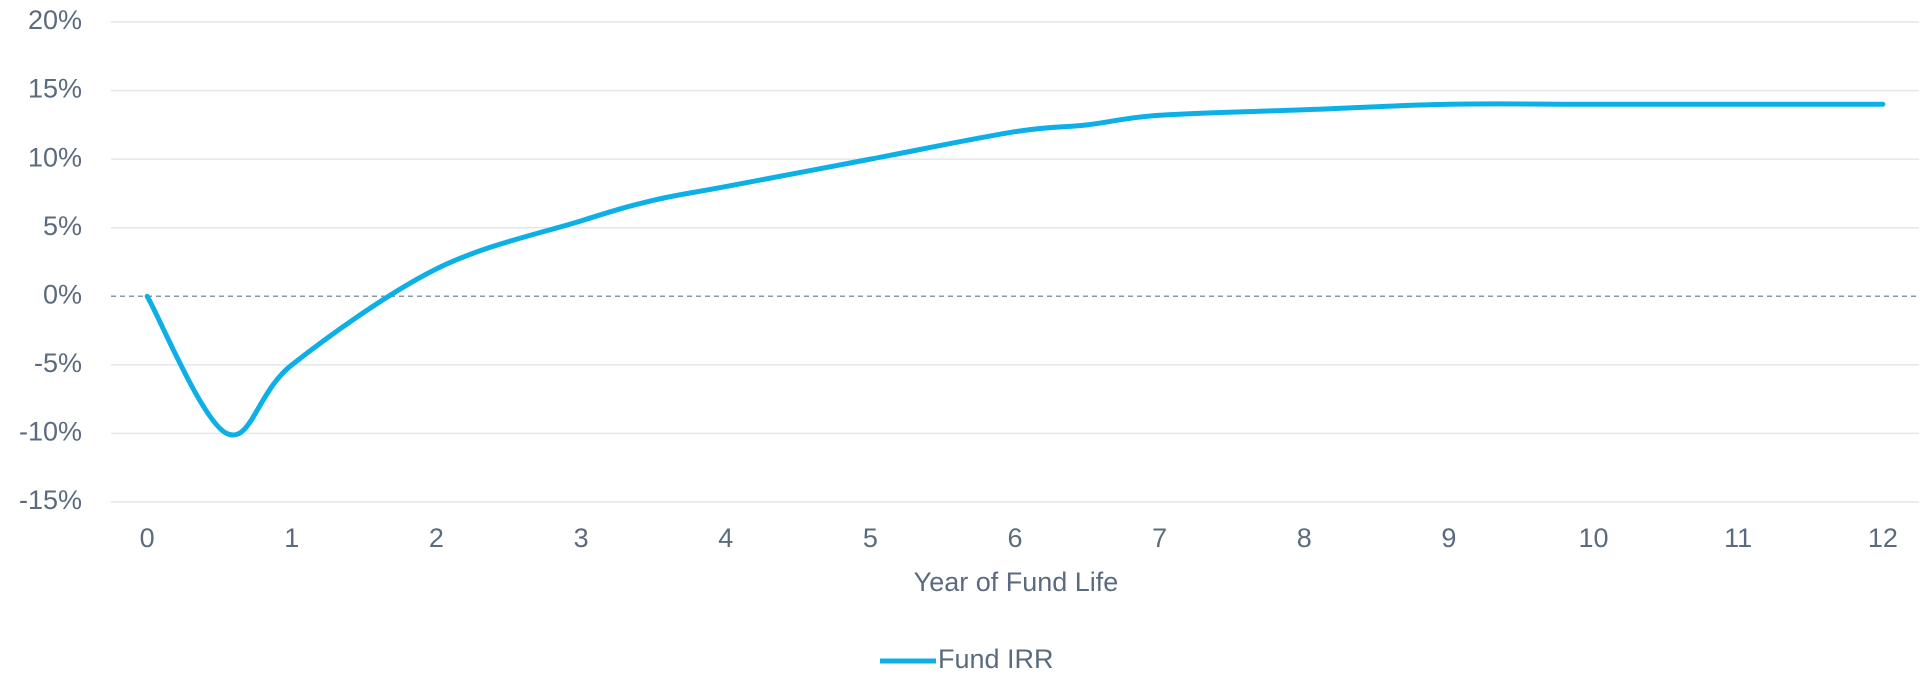 The height and width of the screenshot is (674, 1929). What do you see at coordinates (55, 89) in the screenshot?
I see `y-tick-label: 15%` at bounding box center [55, 89].